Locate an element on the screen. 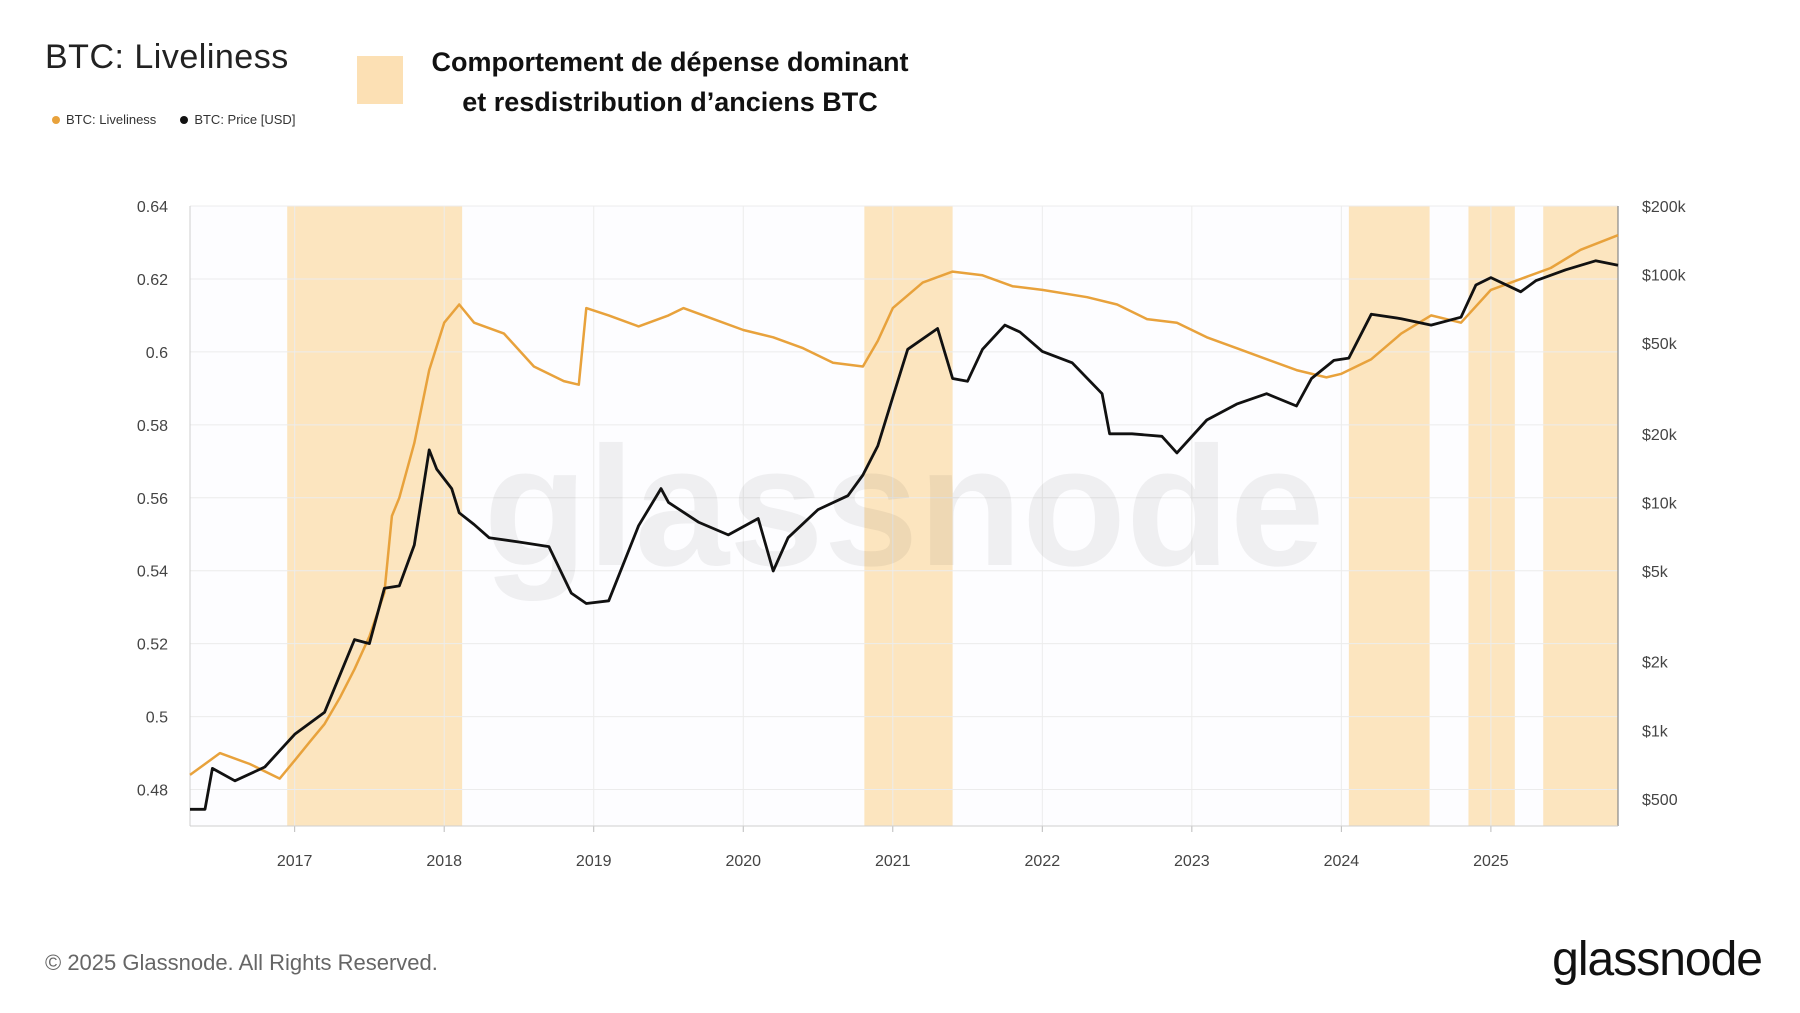 Image resolution: width=1800 pixels, height=1013 pixels. y-left-tick-label: 0.58 is located at coordinates (152, 426).